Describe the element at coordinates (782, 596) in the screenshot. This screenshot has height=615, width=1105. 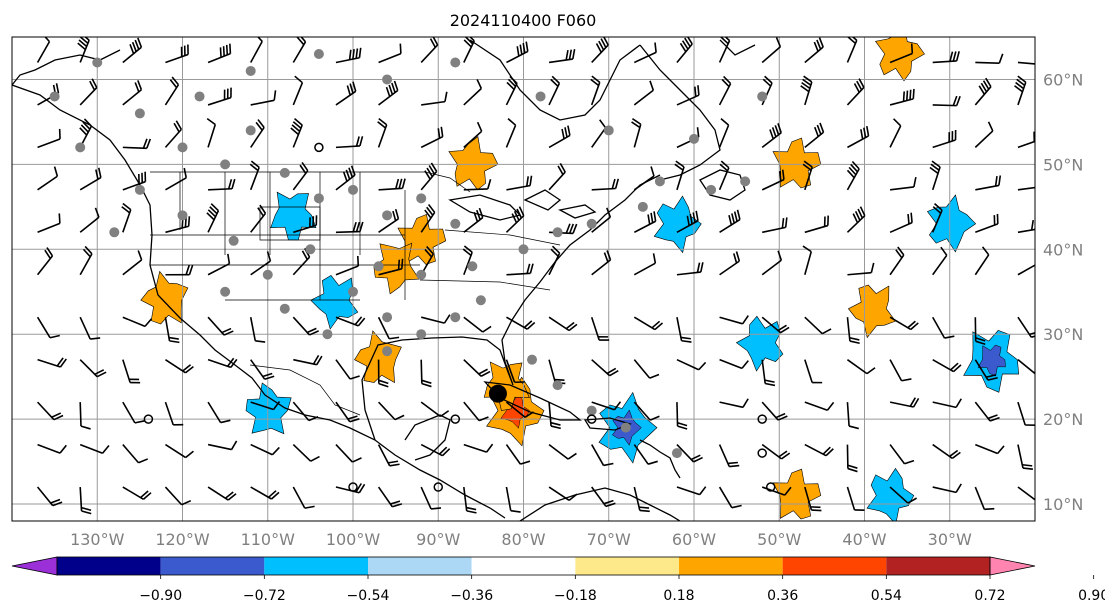
I see `colorbar-tick-label: 0.36` at that location.